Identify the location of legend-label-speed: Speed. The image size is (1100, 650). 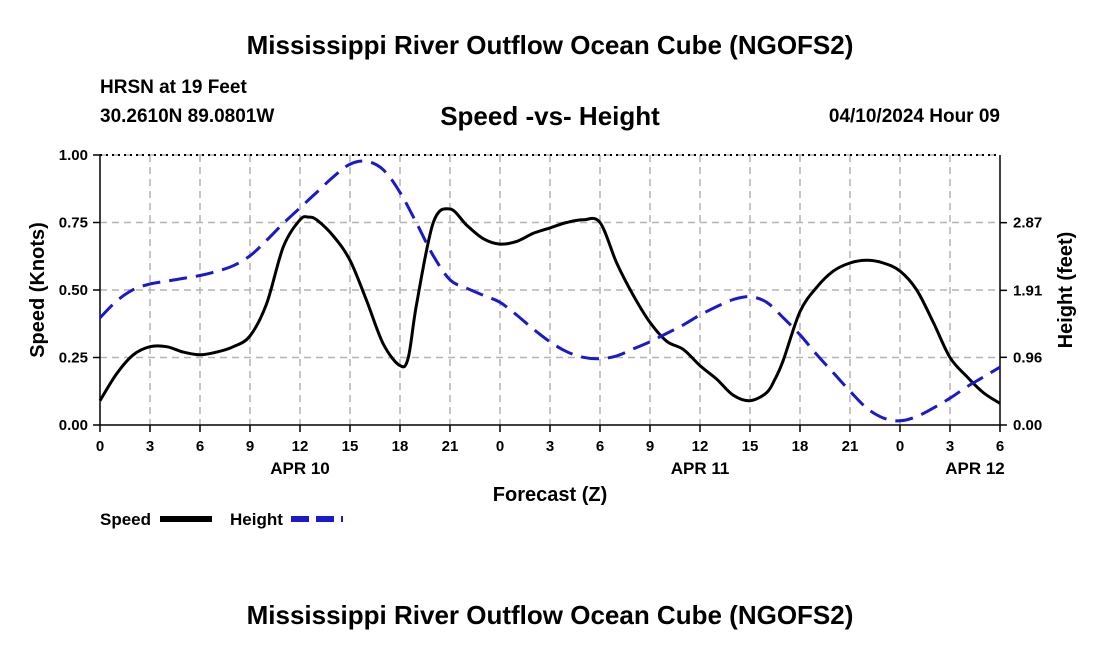
(125, 519).